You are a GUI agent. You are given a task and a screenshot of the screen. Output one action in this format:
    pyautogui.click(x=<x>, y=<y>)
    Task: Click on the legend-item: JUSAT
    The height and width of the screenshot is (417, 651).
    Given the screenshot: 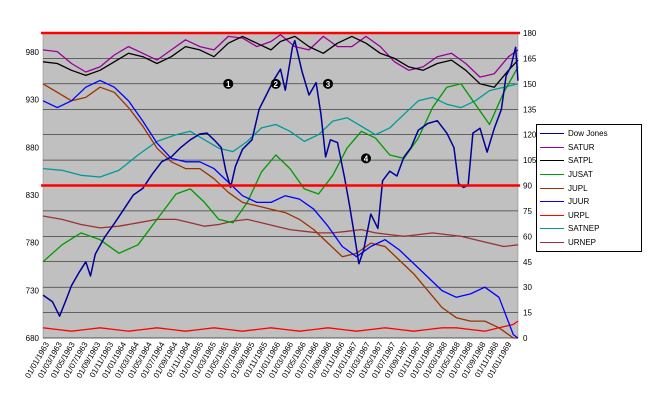 What is the action you would take?
    pyautogui.click(x=589, y=175)
    